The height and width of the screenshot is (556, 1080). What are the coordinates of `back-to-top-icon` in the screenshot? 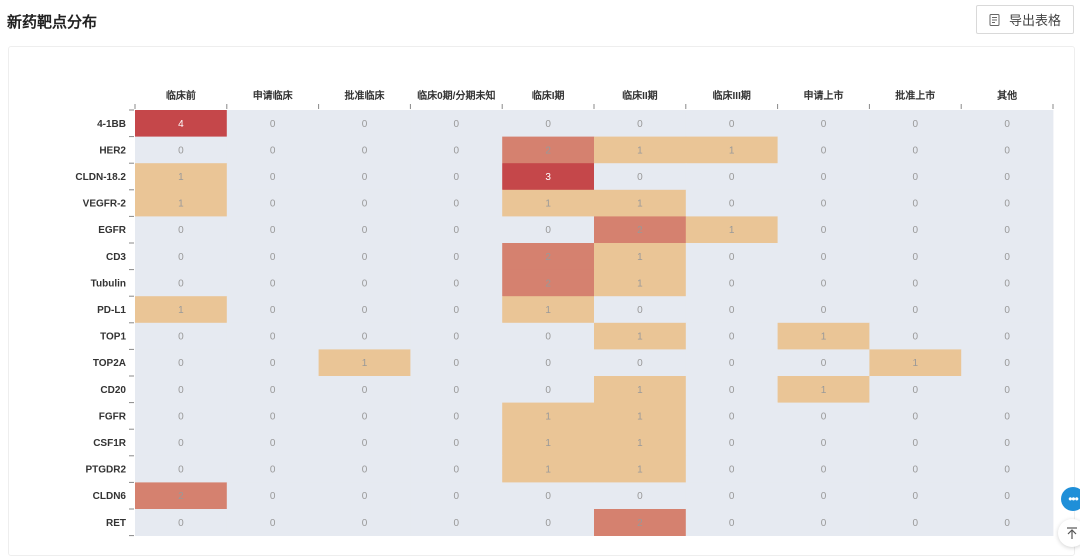 It's located at (1072, 533).